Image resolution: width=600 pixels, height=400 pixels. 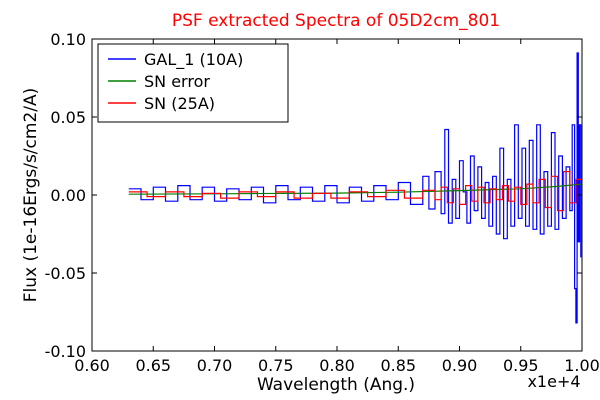 What do you see at coordinates (398, 365) in the screenshot?
I see `x-tick-label: 0.85` at bounding box center [398, 365].